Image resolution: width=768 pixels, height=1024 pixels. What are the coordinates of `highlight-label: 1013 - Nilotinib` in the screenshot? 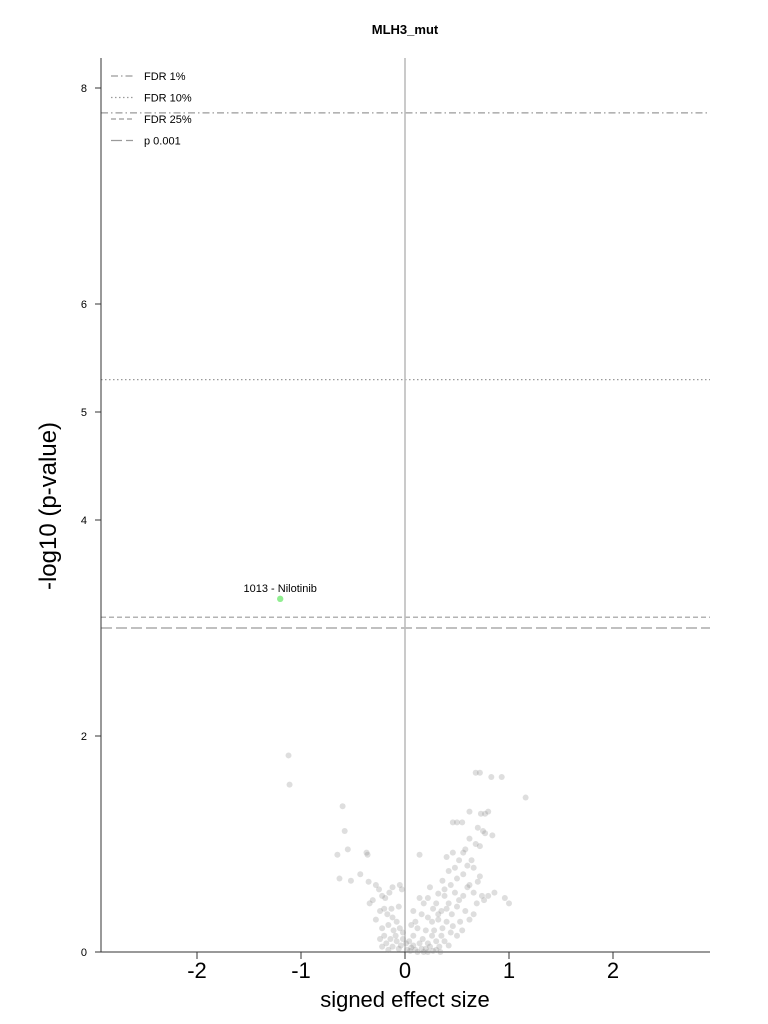 It's located at (280, 589).